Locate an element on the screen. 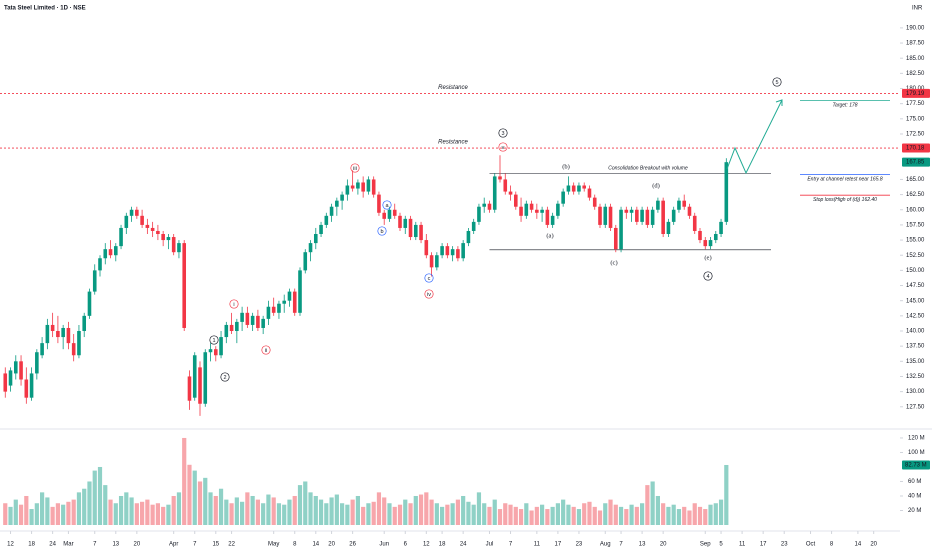  corrective-label: (c) is located at coordinates (613, 262).